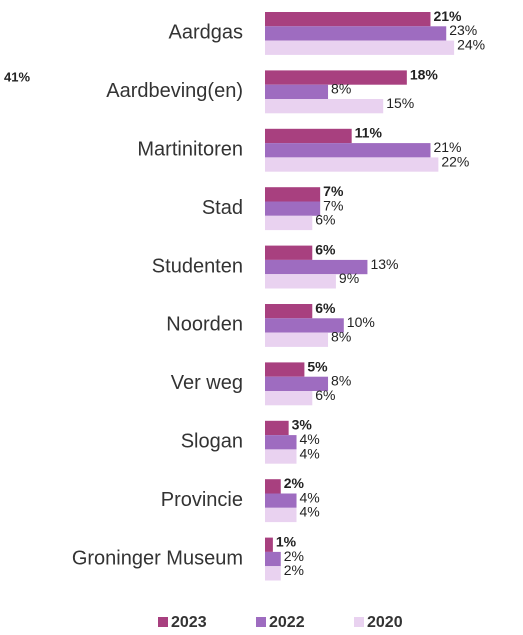 The width and height of the screenshot is (523, 635). What do you see at coordinates (212, 442) in the screenshot?
I see `category-label: Slogan` at bounding box center [212, 442].